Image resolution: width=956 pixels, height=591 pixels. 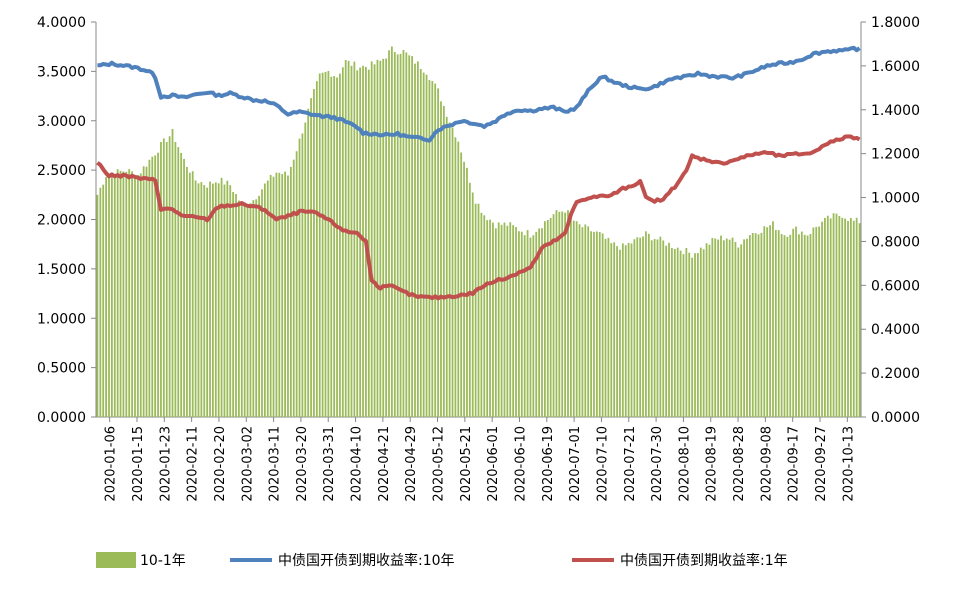 I want to click on right-tick-label: 1.6000, so click(x=895, y=67).